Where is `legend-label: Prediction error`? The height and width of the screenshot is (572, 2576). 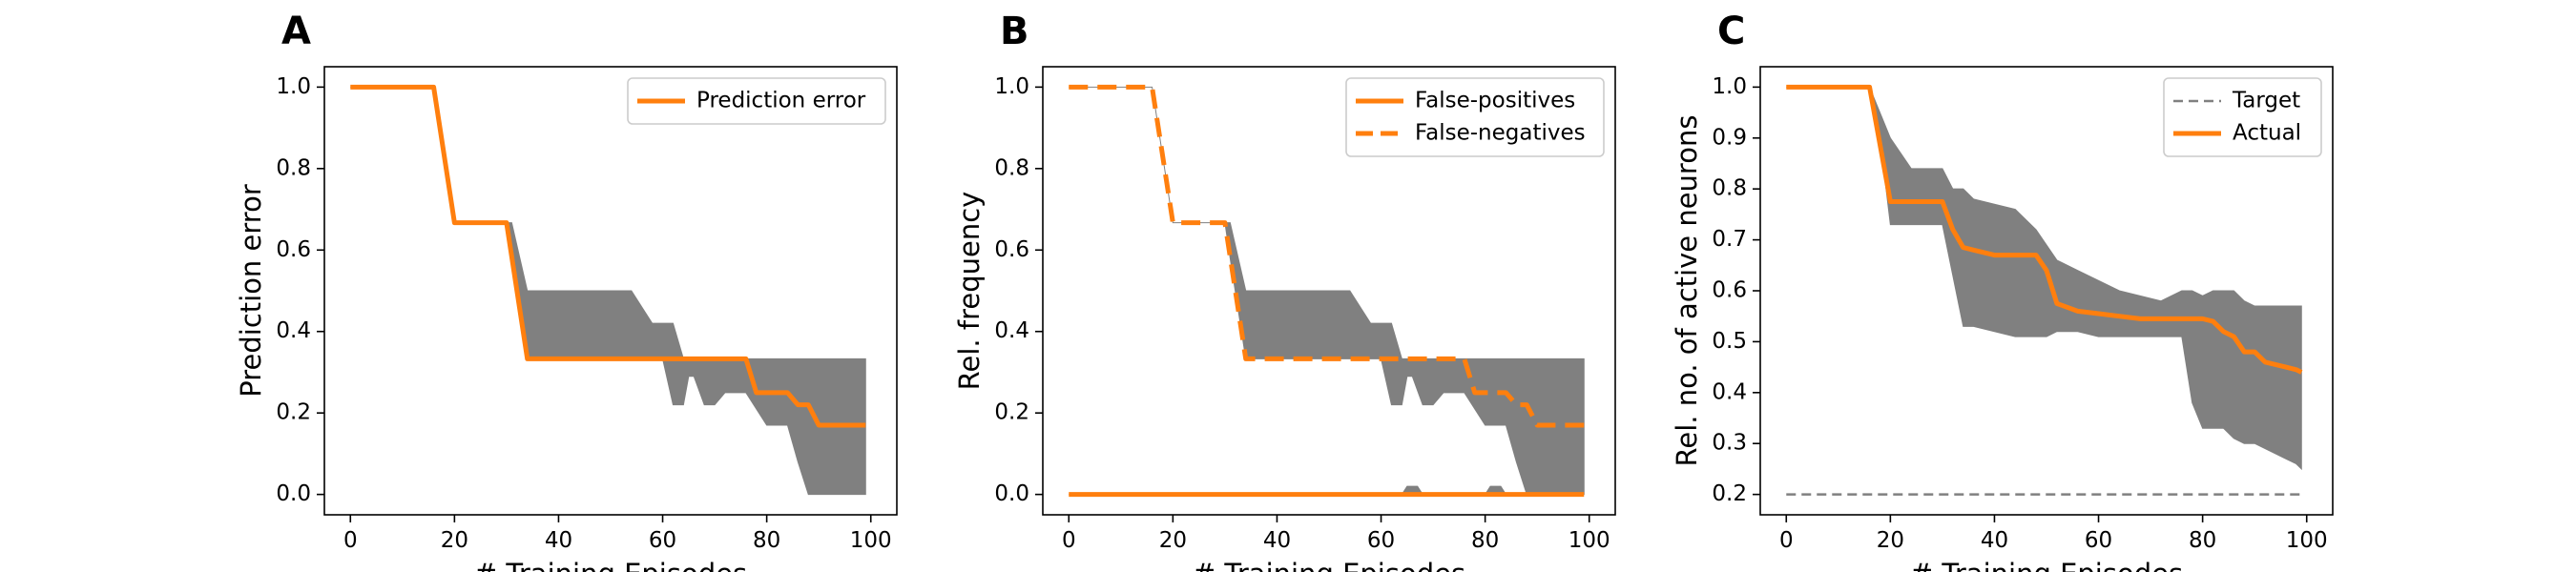
legend-label: Prediction error is located at coordinates (781, 101).